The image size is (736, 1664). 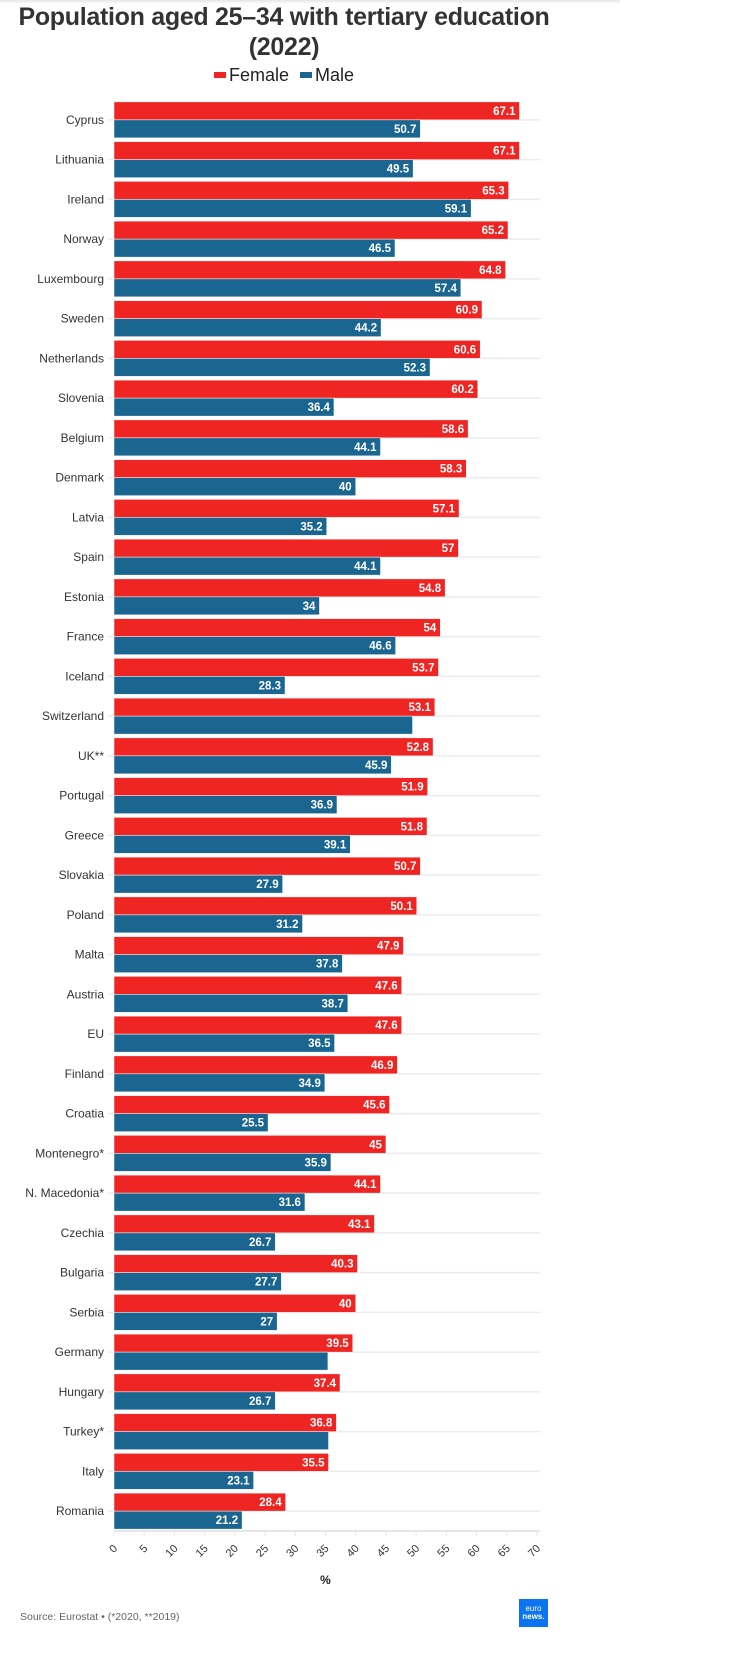 I want to click on data-label-male: 44.2, so click(x=366, y=329).